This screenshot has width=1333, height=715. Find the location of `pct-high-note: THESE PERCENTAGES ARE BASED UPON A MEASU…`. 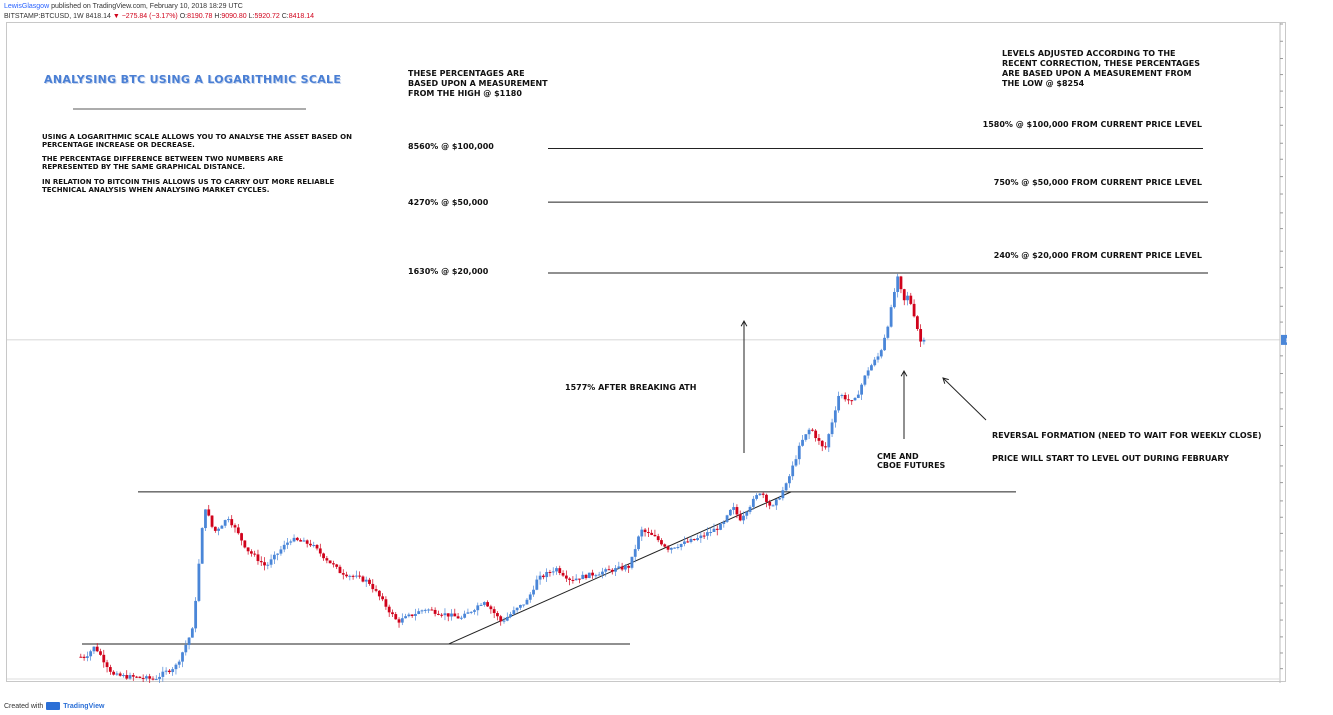

pct-high-note: THESE PERCENTAGES ARE BASED UPON A MEASU… is located at coordinates (478, 83).